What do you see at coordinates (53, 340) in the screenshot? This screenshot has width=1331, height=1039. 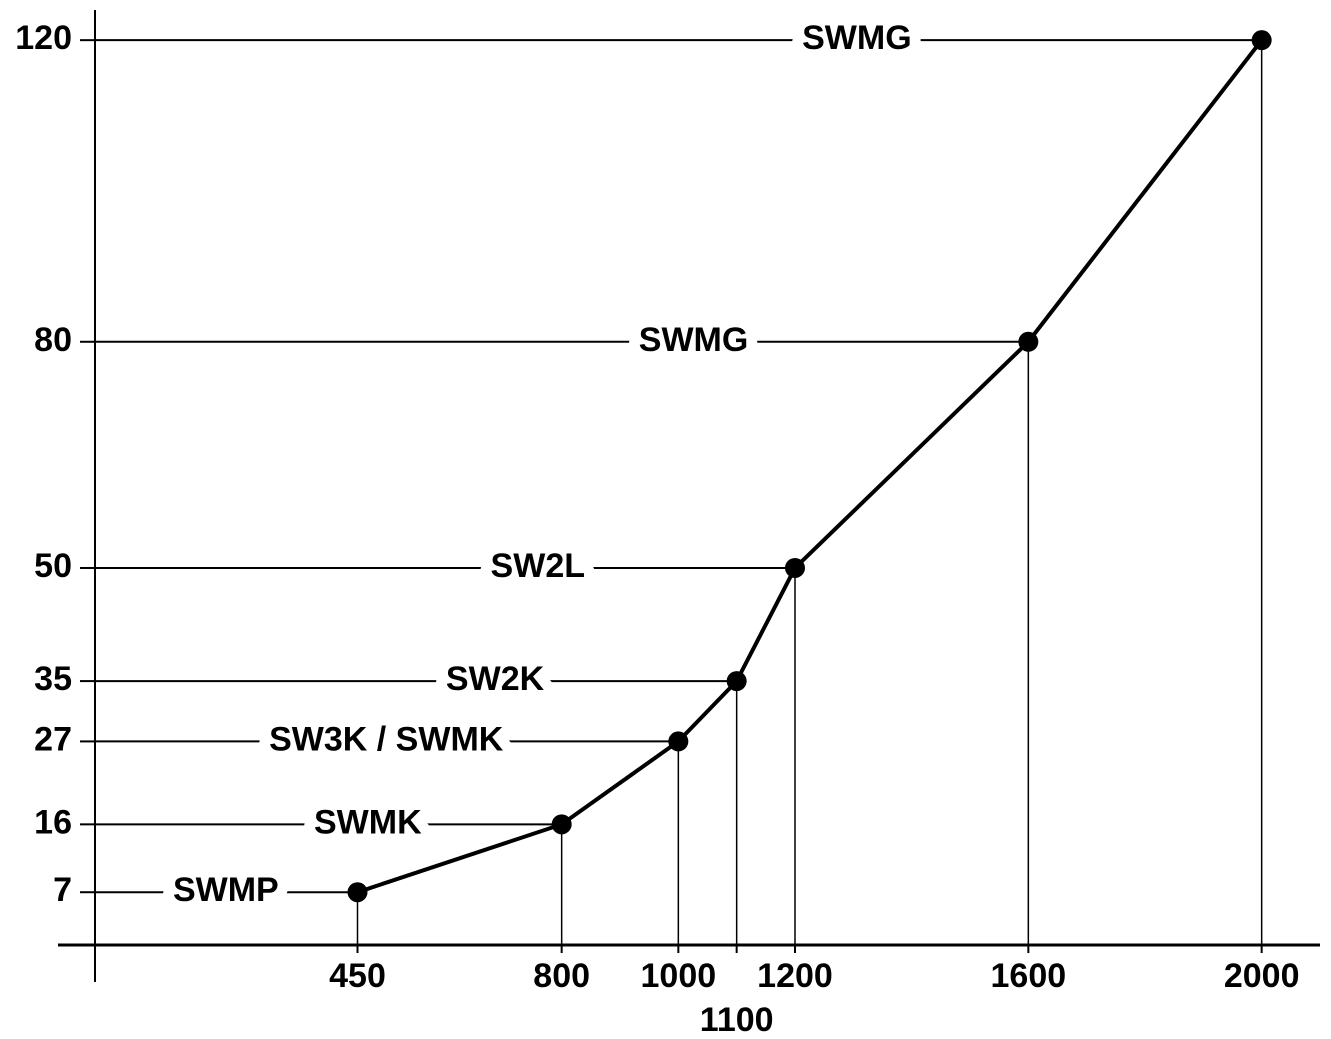 I see `y-tick-label: 80` at bounding box center [53, 340].